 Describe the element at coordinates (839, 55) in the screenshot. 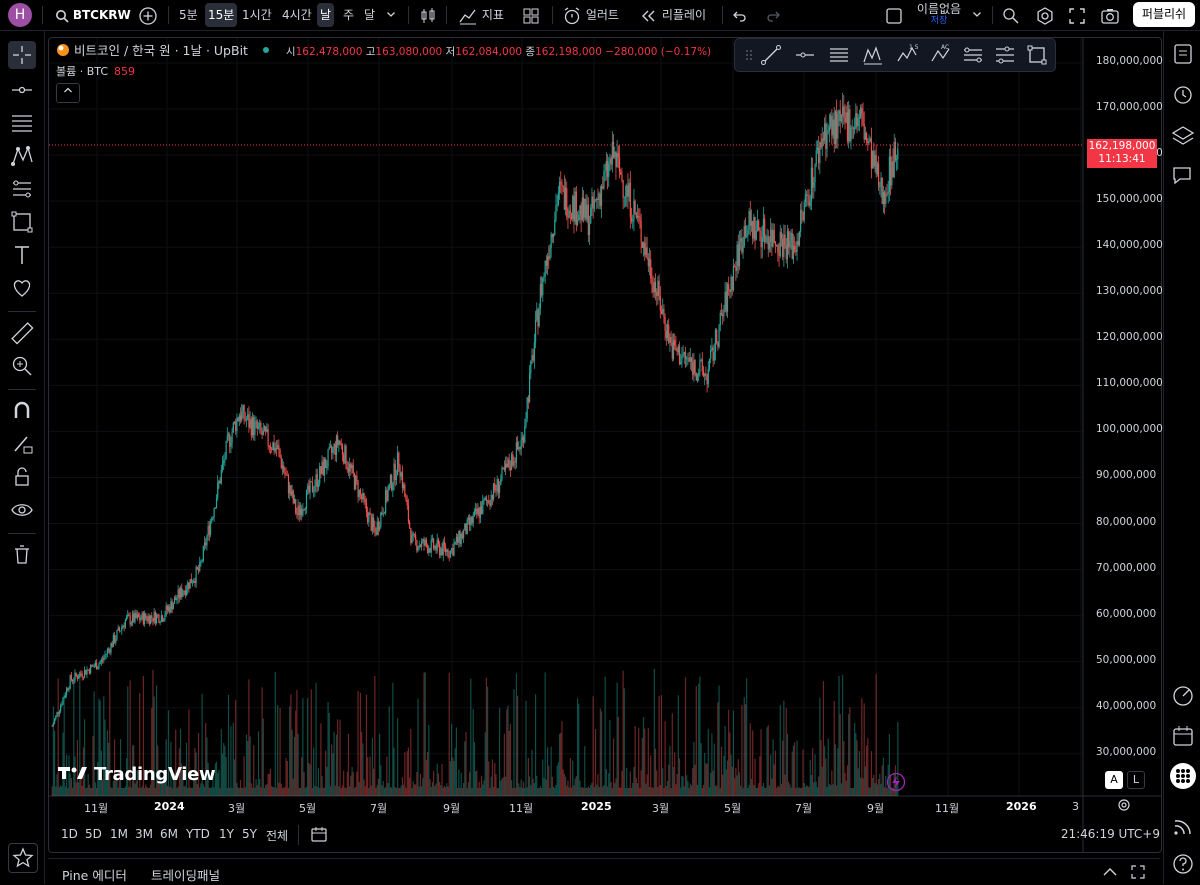

I see `draw-fib-button` at that location.